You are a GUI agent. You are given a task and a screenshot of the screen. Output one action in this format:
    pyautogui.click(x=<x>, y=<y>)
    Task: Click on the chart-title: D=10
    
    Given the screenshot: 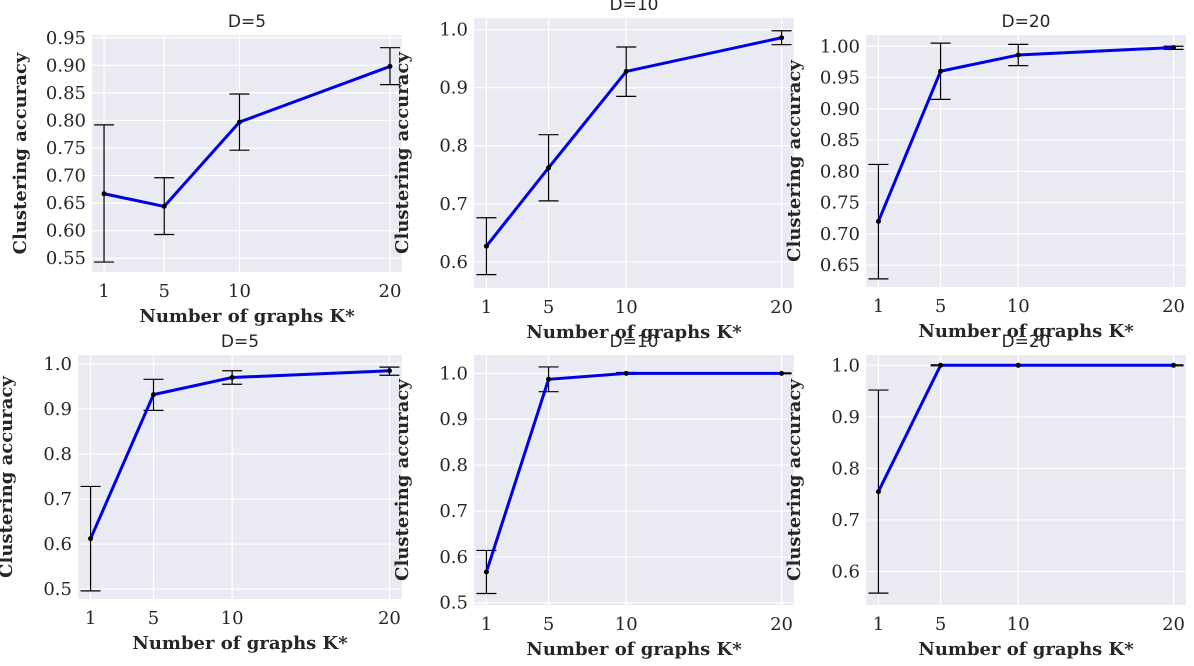 What is the action you would take?
    pyautogui.click(x=634, y=342)
    